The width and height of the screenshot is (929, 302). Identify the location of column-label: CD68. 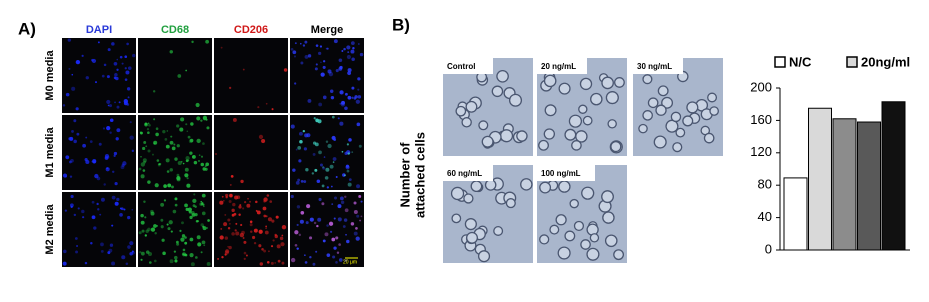
(175, 30).